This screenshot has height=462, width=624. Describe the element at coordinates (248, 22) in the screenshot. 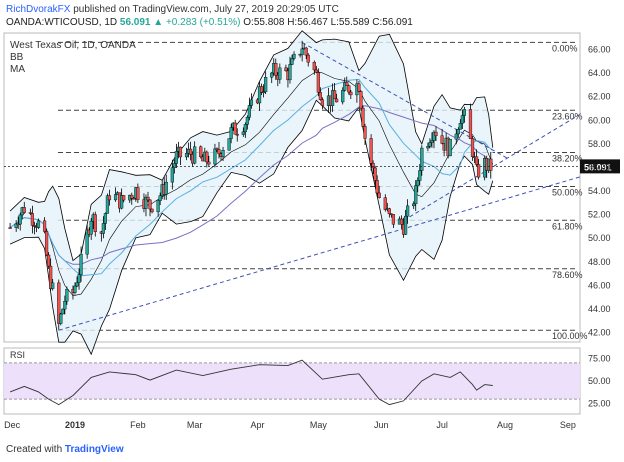

I see `ohlc-open-label: O:` at that location.